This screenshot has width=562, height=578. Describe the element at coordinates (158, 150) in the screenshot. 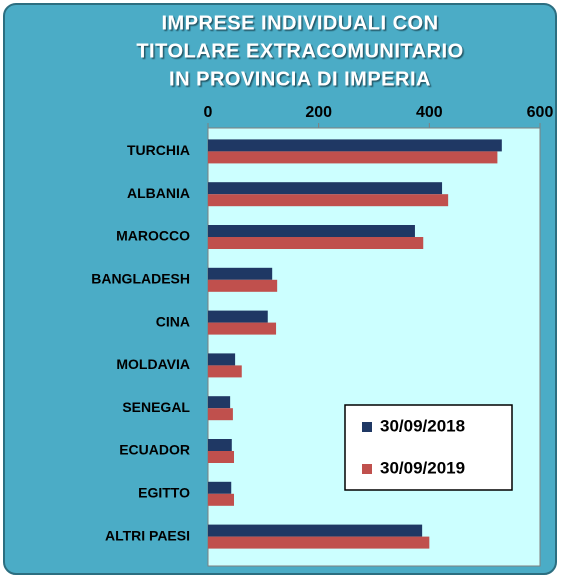

I see `y-tick-label: TURCHIA` at that location.